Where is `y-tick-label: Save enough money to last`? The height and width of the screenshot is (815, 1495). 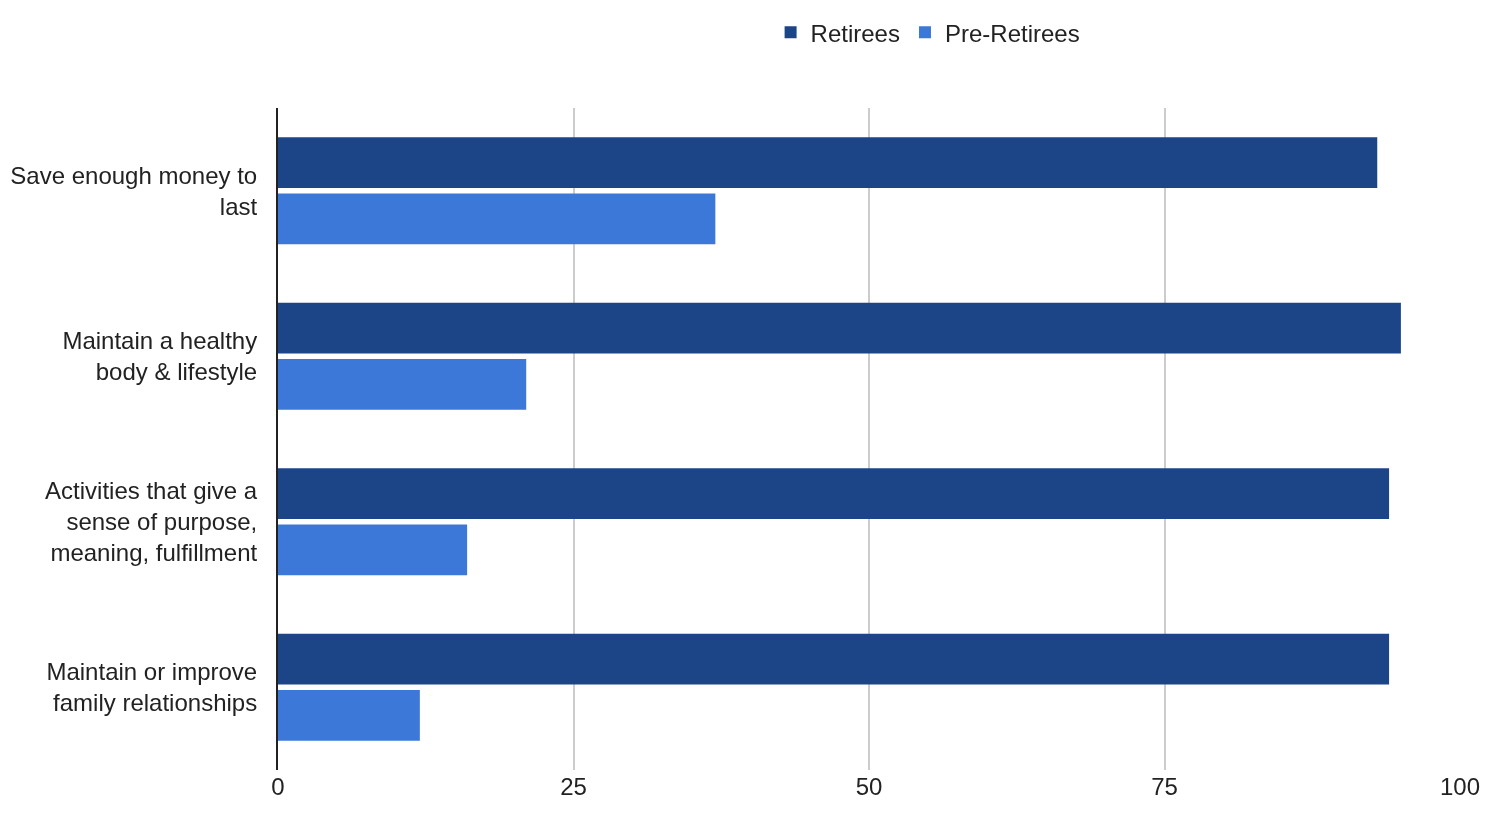 y-tick-label: Save enough money to last is located at coordinates (134, 190).